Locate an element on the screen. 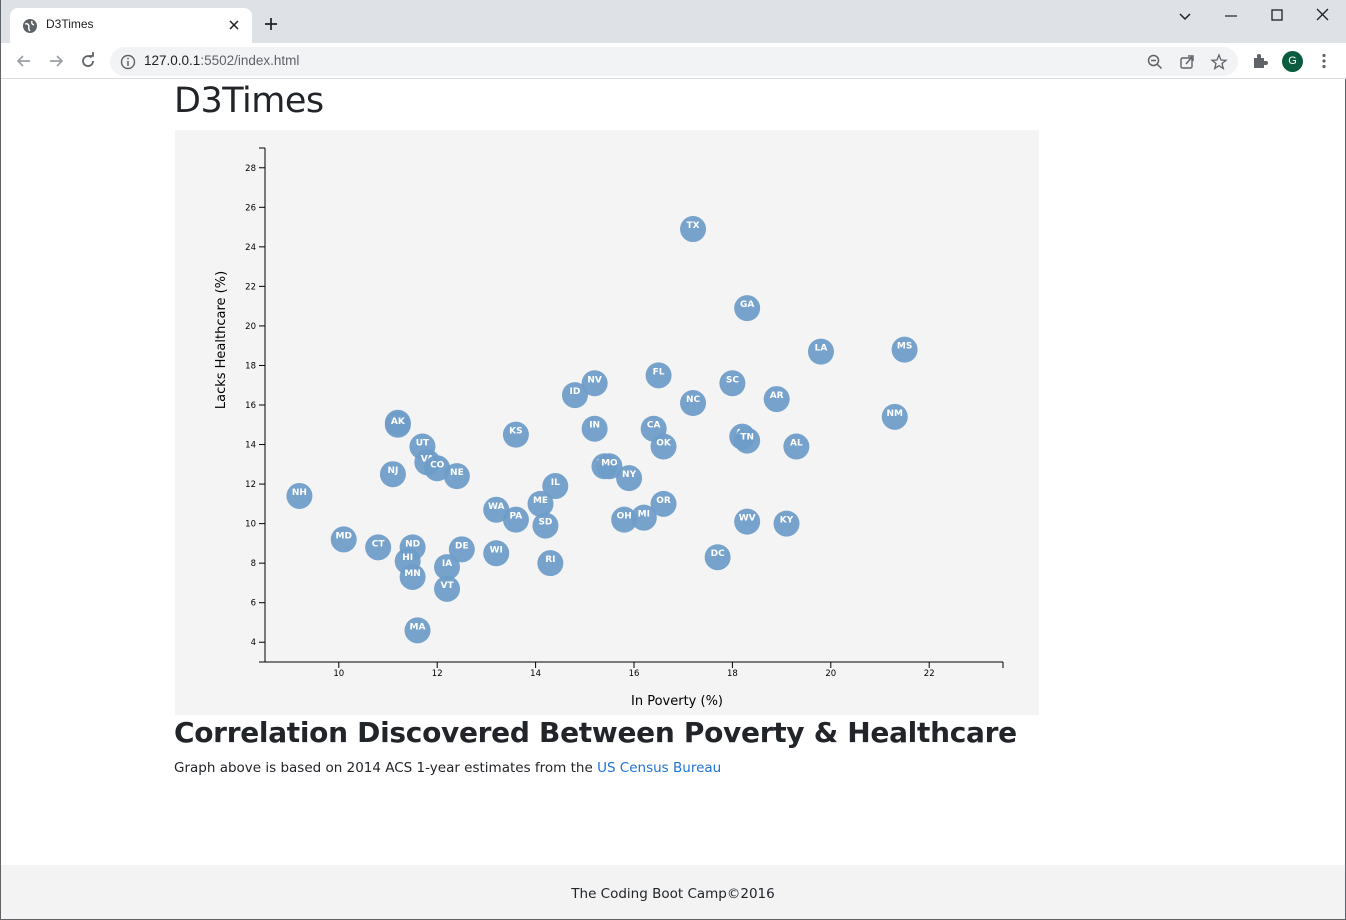 Image resolution: width=1346 pixels, height=920 pixels. state-point-wv: WV is located at coordinates (747, 521).